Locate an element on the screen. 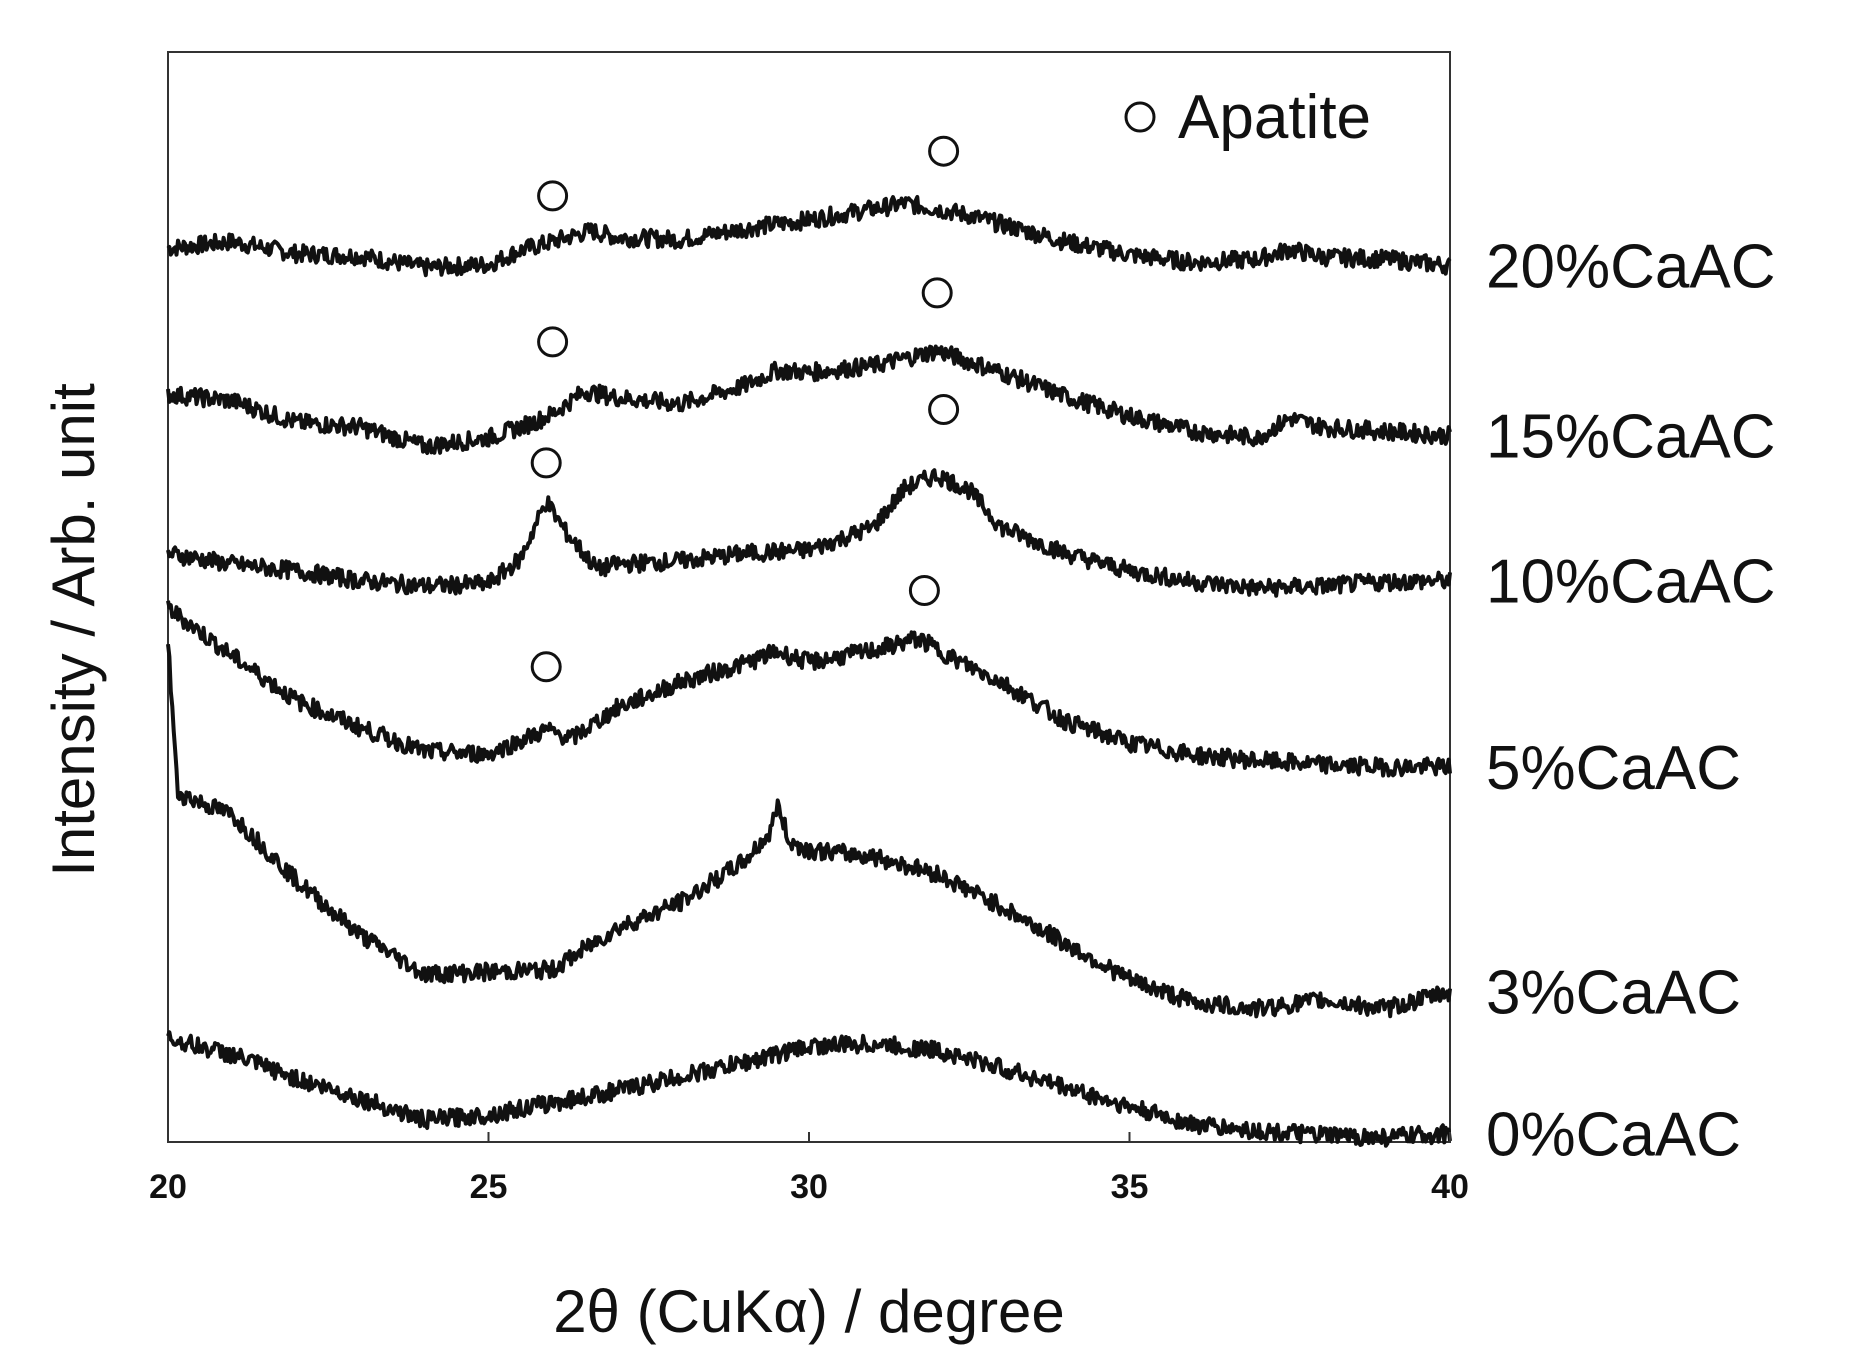 This screenshot has height=1370, width=1869. series-line-5%CaAC is located at coordinates (809, 689).